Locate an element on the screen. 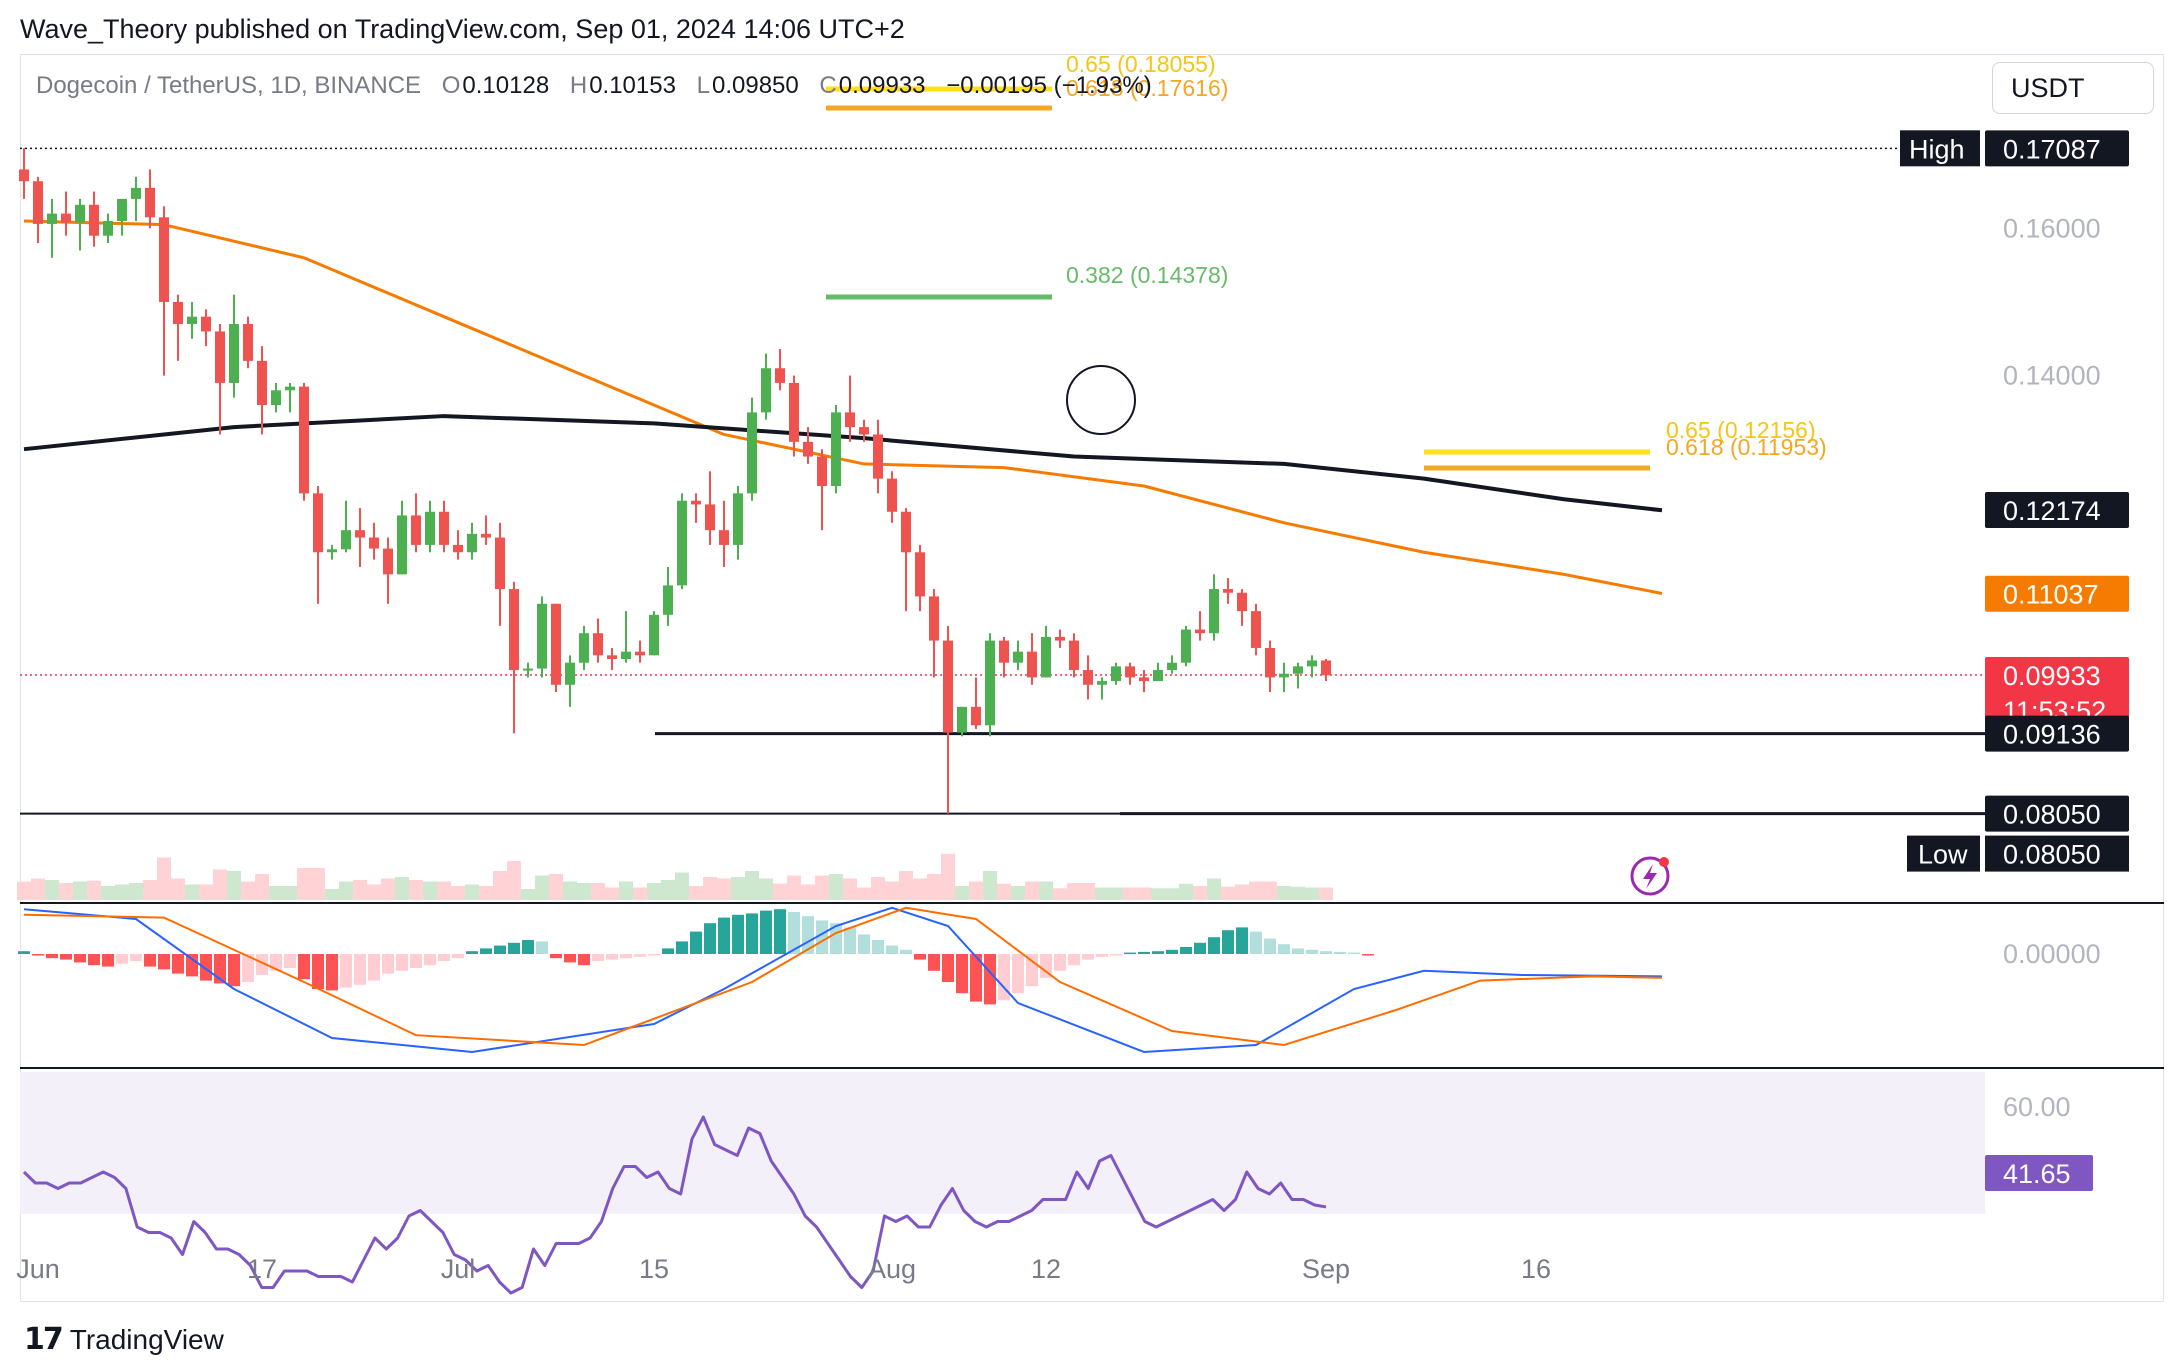  currency-button: USDT is located at coordinates (2073, 88).